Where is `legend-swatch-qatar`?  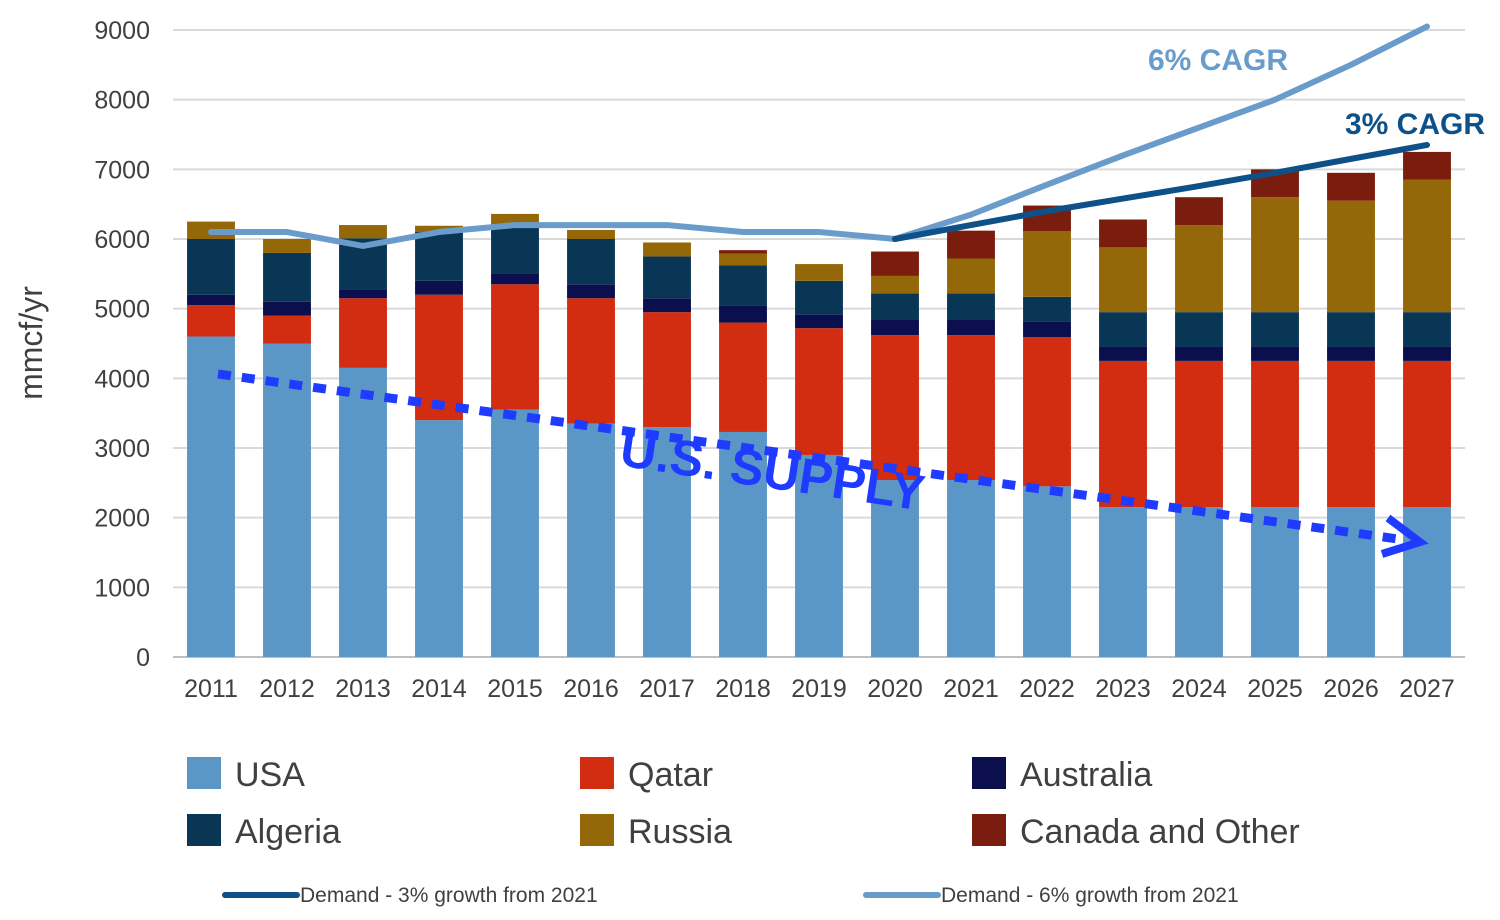
legend-swatch-qatar is located at coordinates (597, 773).